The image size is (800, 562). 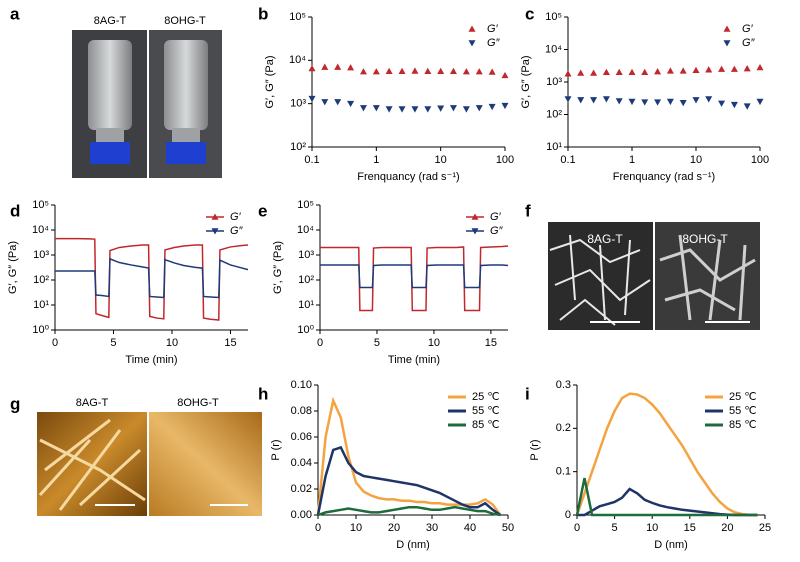 What do you see at coordinates (301, 385) in the screenshot?
I see `y-tick-label: 0.10` at bounding box center [301, 385].